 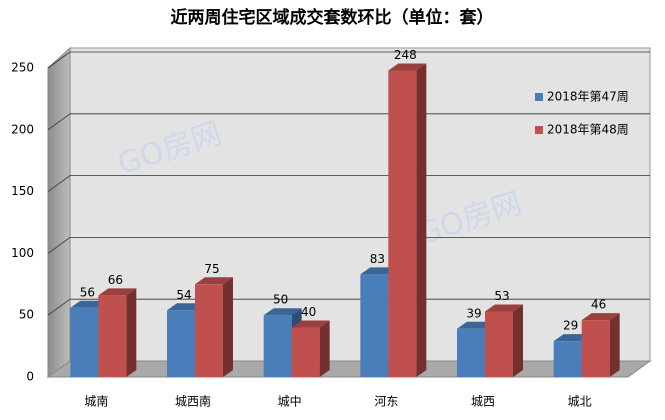 I want to click on x-tick-label: 城南, so click(x=96, y=401).